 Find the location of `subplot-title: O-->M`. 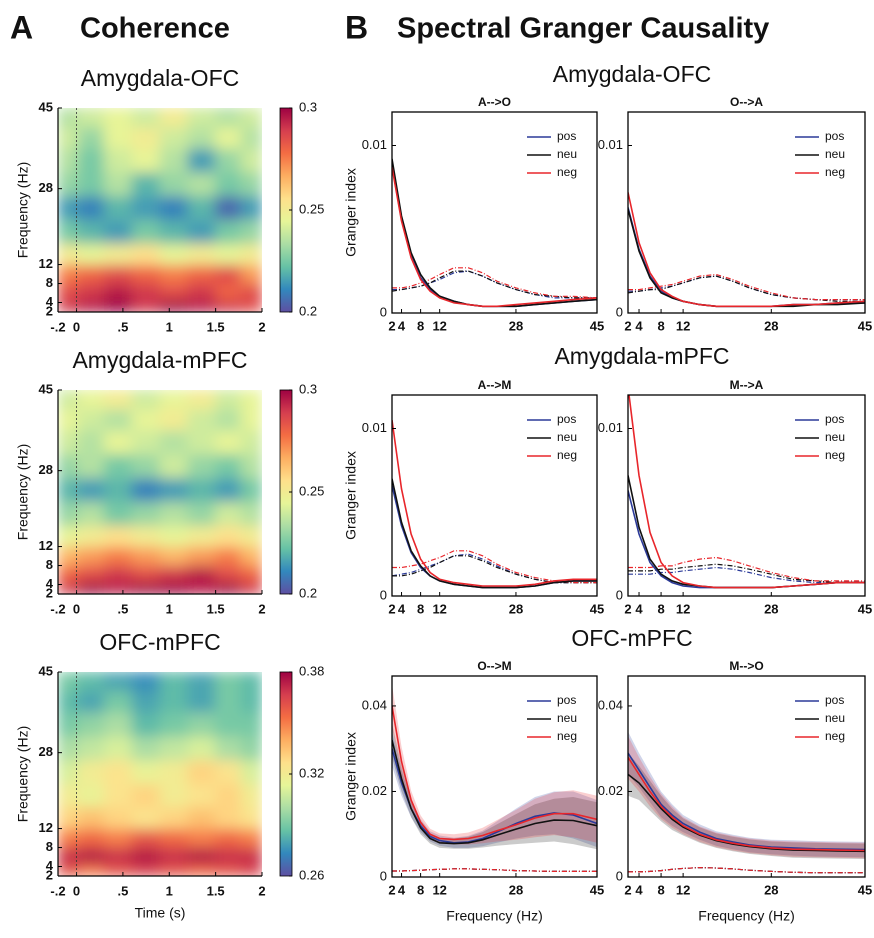

subplot-title: O-->M is located at coordinates (494, 666).